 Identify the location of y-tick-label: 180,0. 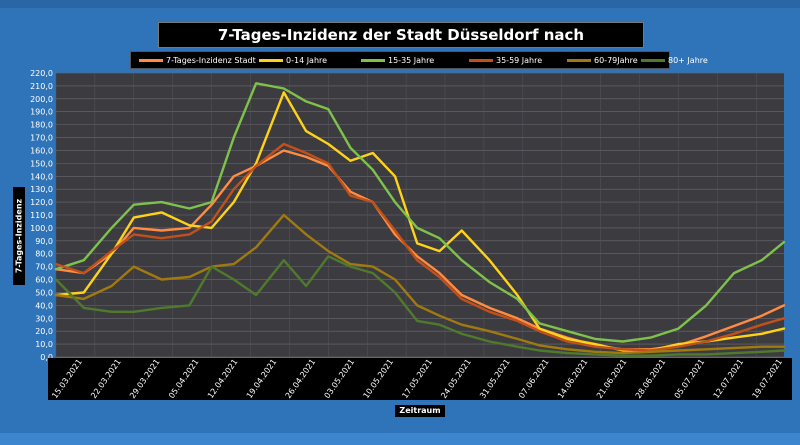
(41, 125).